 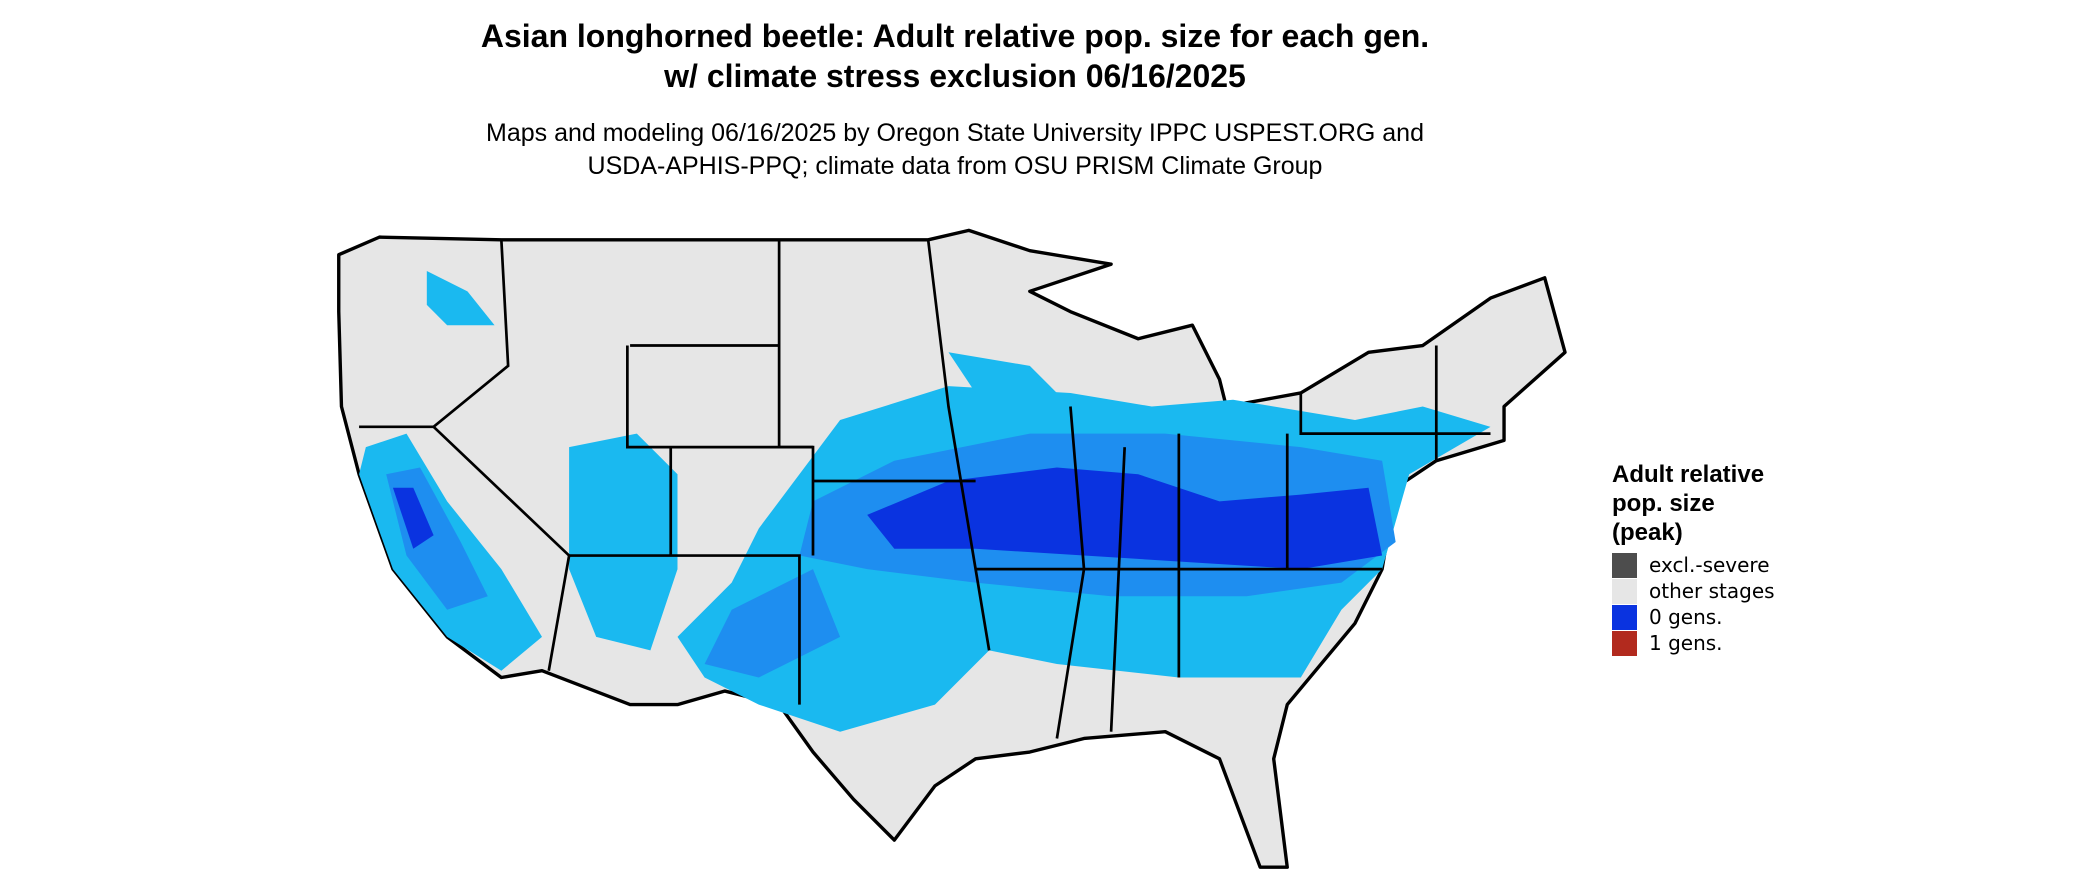 I want to click on legend-label: 1 gens., so click(x=1686, y=643).